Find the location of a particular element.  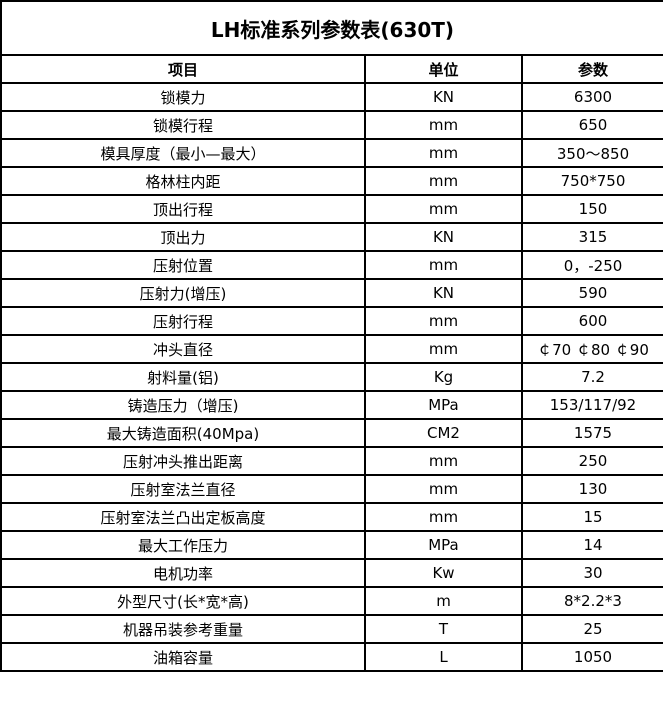

item-cell: 最大工作压力 is located at coordinates (183, 545).